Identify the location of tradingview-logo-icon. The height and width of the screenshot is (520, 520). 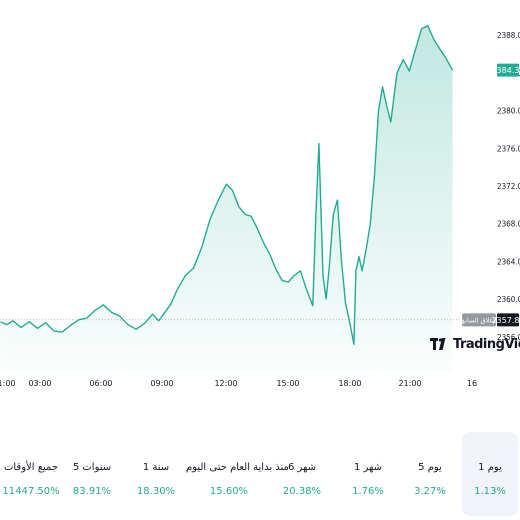
(438, 343).